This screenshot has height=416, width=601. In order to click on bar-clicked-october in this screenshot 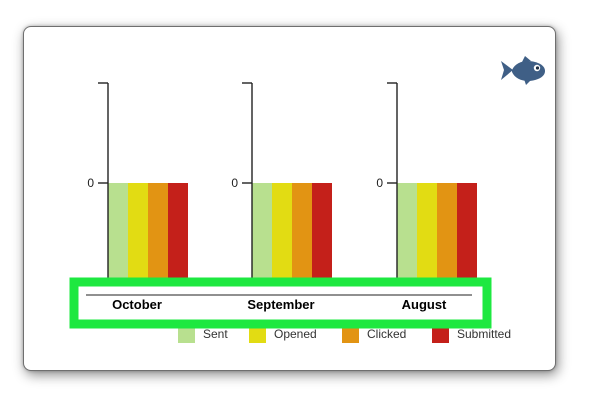, I will do `click(158, 232)`.